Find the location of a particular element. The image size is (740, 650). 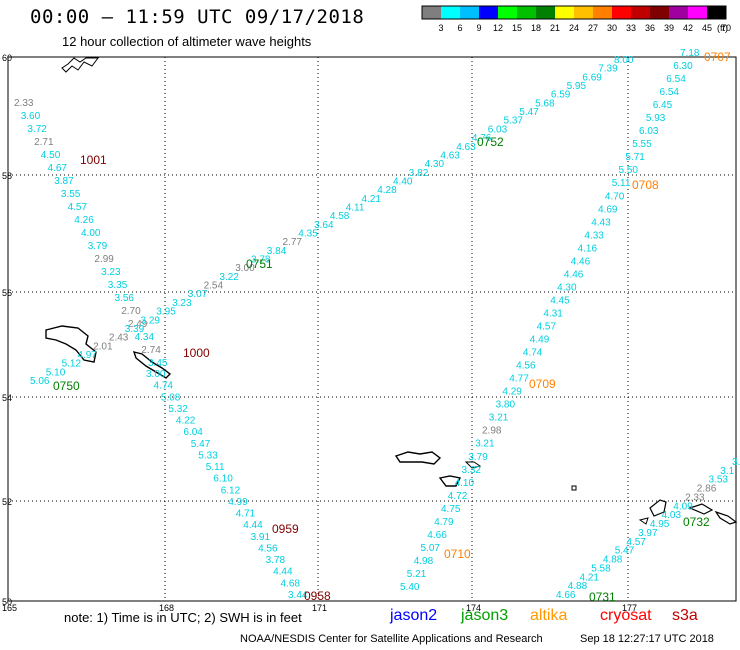

pass-time-label: 1000 is located at coordinates (196, 353).